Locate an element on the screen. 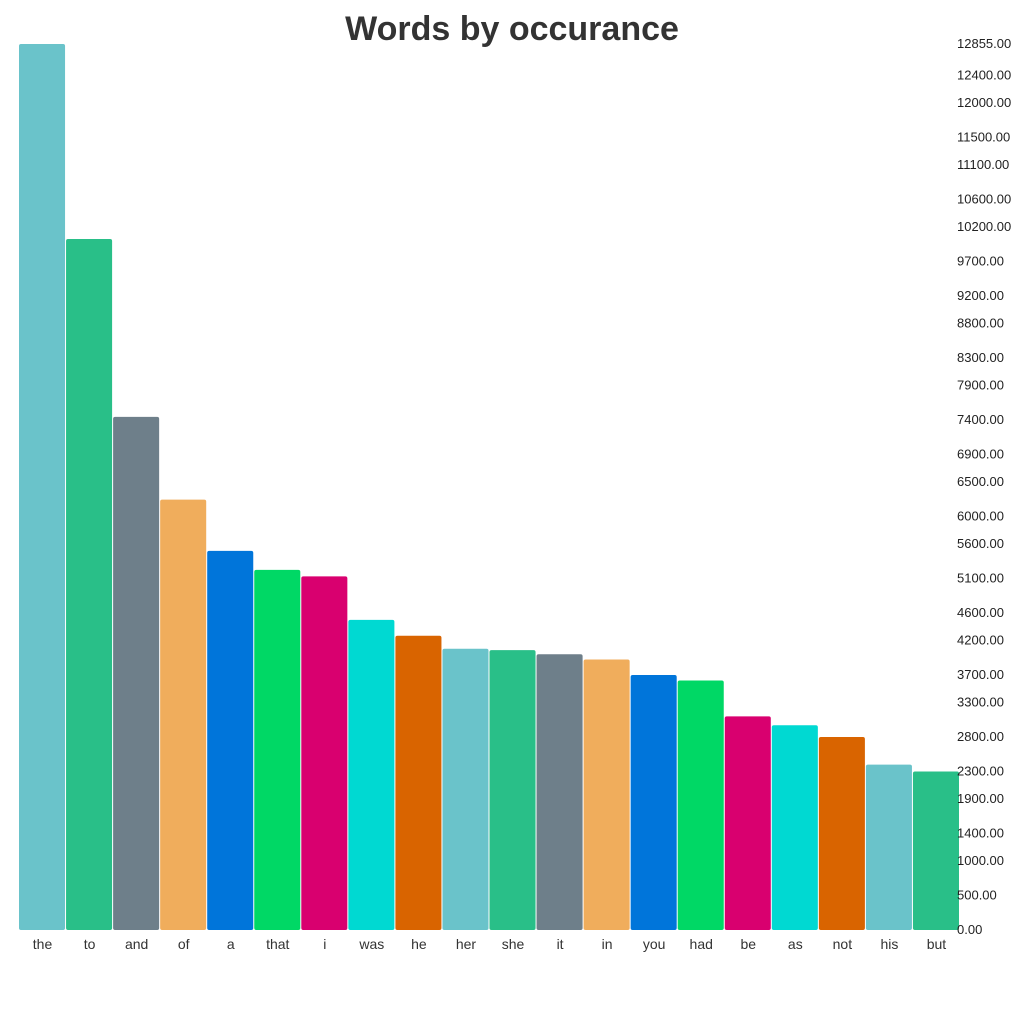 The width and height of the screenshot is (1024, 1024). bar-not is located at coordinates (841, 833).